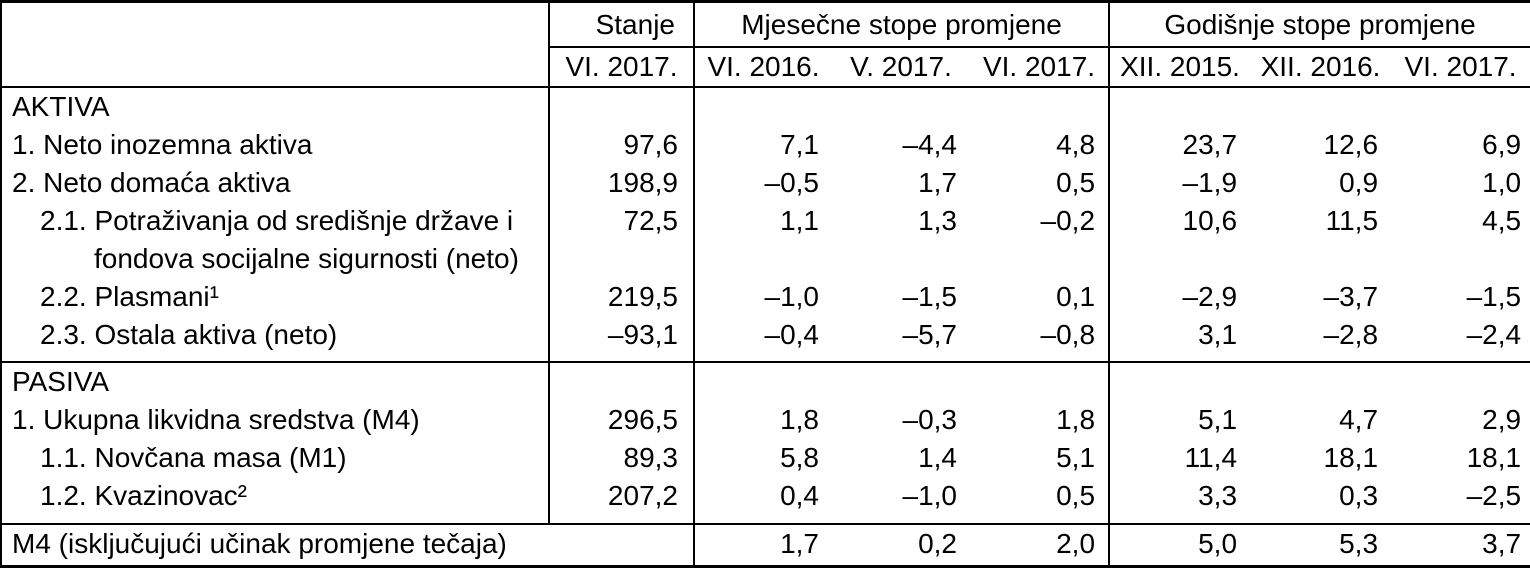  What do you see at coordinates (1351, 144) in the screenshot?
I see `cell-value: 12,6` at bounding box center [1351, 144].